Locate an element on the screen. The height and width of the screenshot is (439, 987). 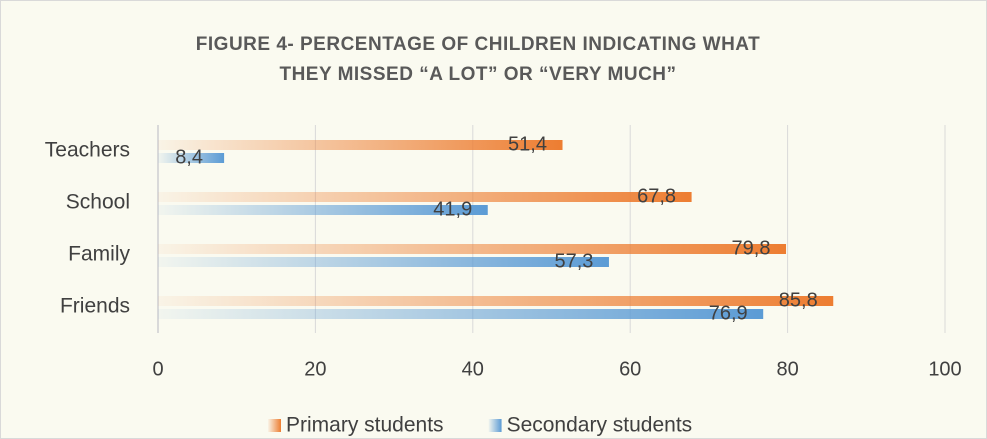
data-label: 85,8 is located at coordinates (798, 300).